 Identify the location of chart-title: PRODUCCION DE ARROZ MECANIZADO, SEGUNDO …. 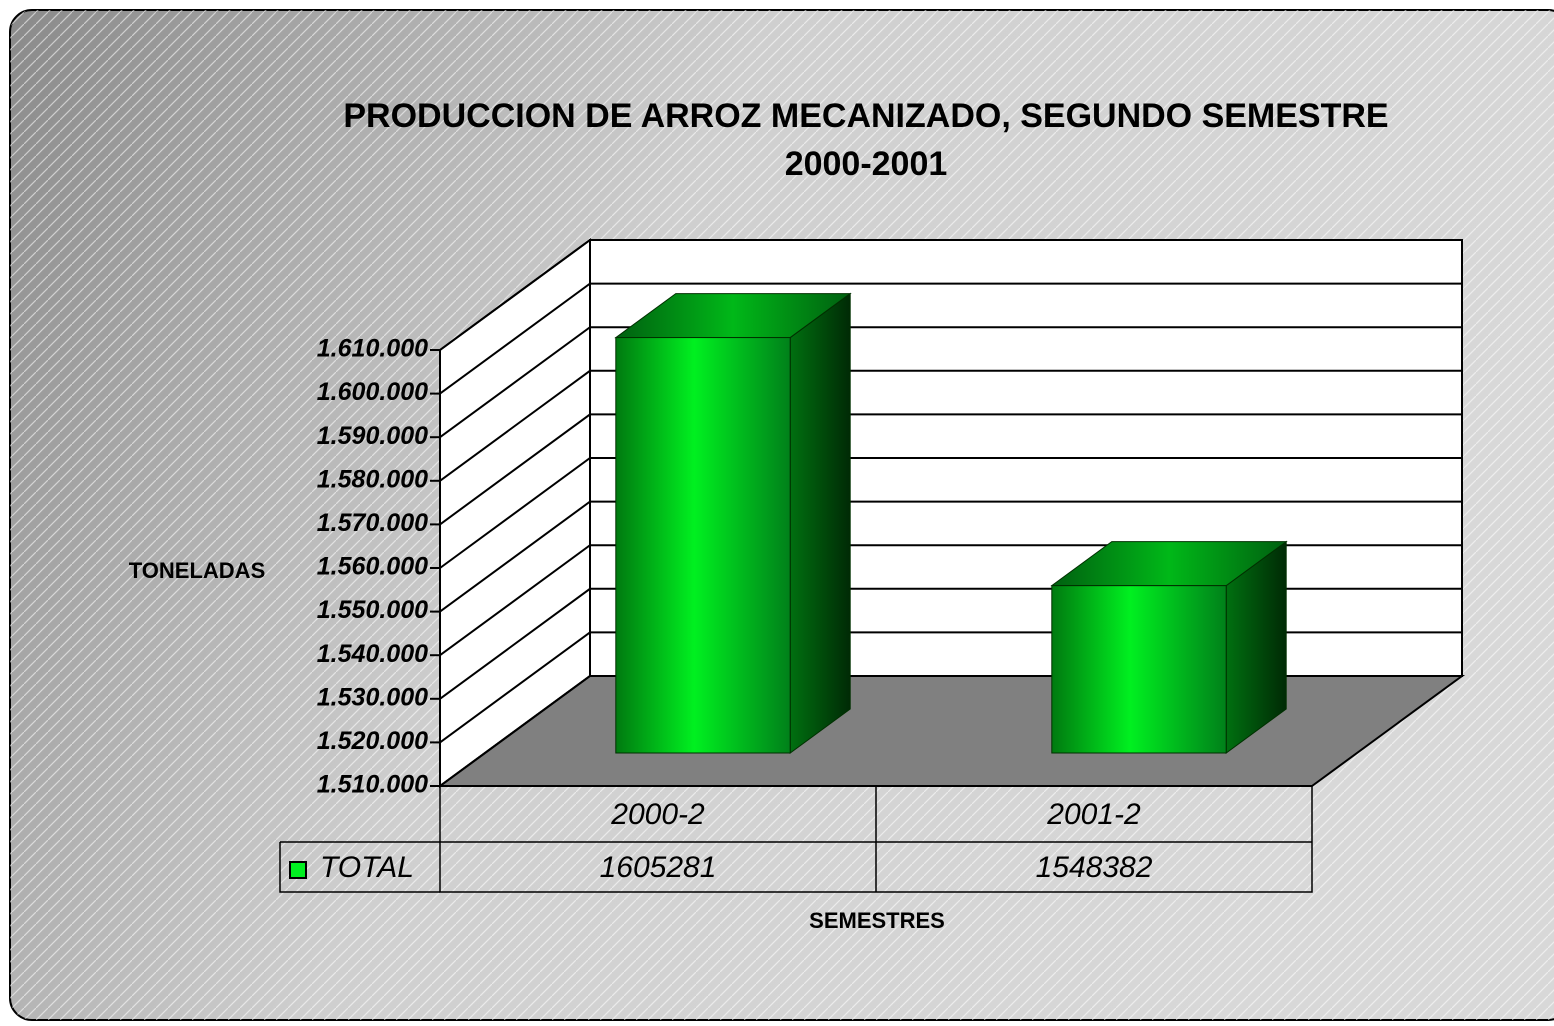
(865, 116).